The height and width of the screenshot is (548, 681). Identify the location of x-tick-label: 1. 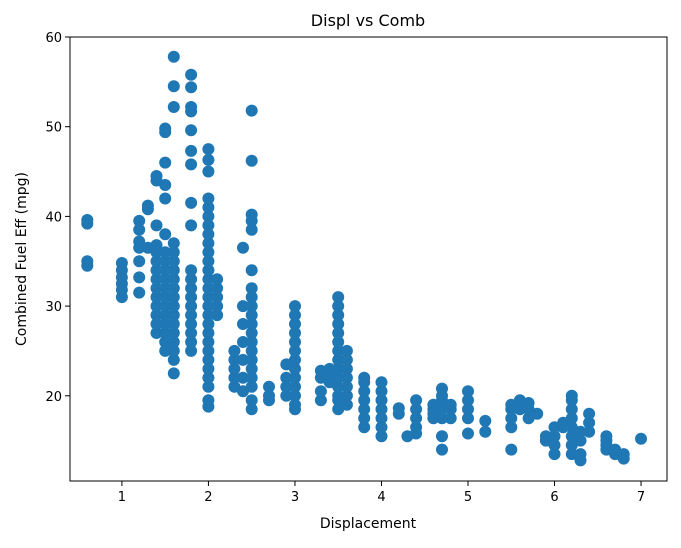
(122, 497).